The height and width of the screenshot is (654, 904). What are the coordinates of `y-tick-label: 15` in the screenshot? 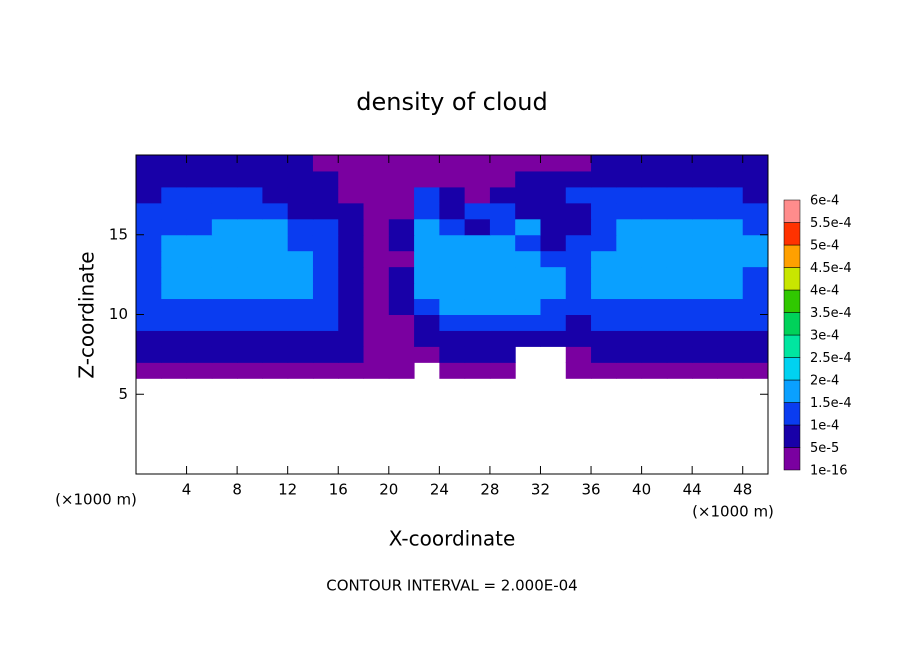 It's located at (118, 234).